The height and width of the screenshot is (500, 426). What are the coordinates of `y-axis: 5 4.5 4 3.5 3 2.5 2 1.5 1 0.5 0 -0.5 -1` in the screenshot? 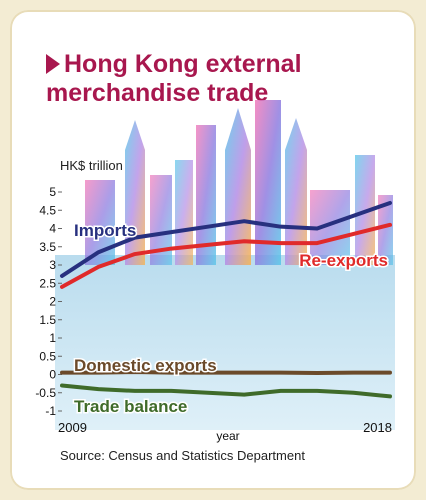 It's located at (48, 301).